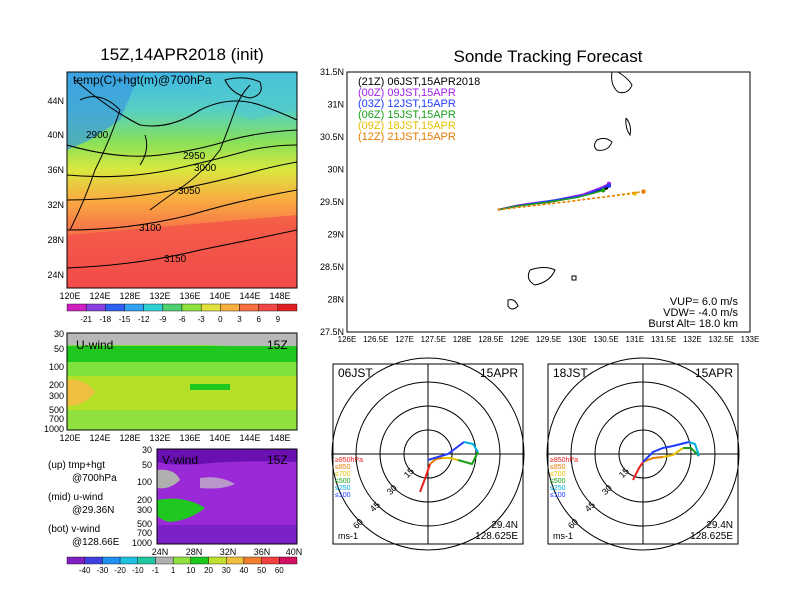 This screenshot has height=612, width=792. Describe the element at coordinates (226, 570) in the screenshot. I see `wind-colorbar-label: 30` at that location.